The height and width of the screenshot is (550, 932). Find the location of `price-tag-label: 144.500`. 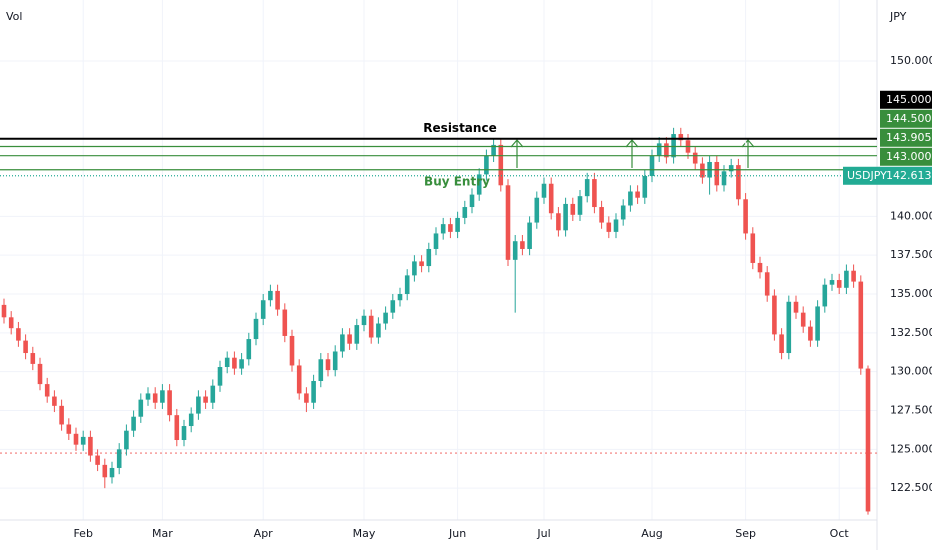

price-tag-label: 144.500 is located at coordinates (909, 118).